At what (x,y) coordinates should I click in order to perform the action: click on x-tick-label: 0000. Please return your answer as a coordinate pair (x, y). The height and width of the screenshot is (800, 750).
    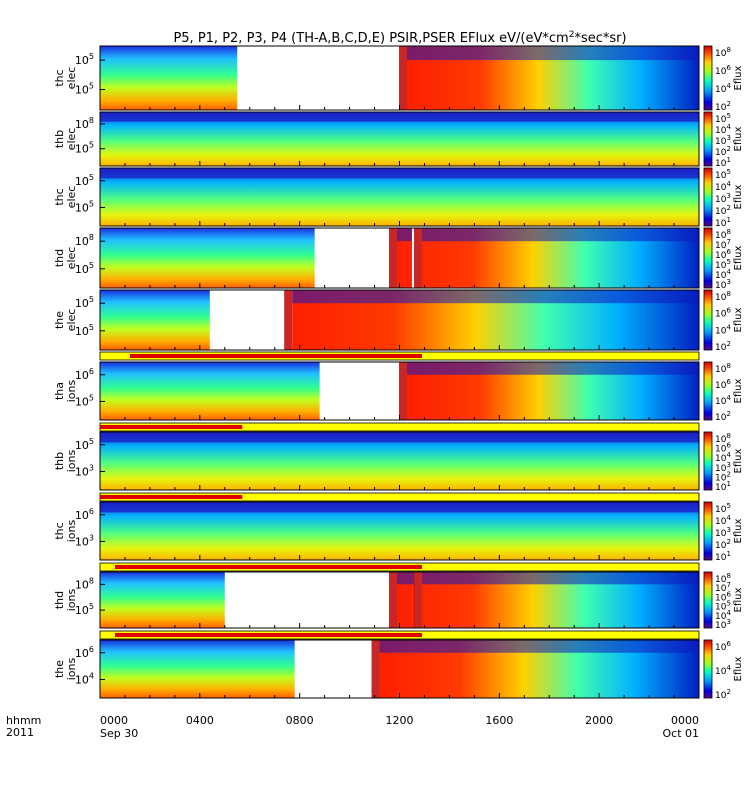
    Looking at the image, I should click on (685, 720).